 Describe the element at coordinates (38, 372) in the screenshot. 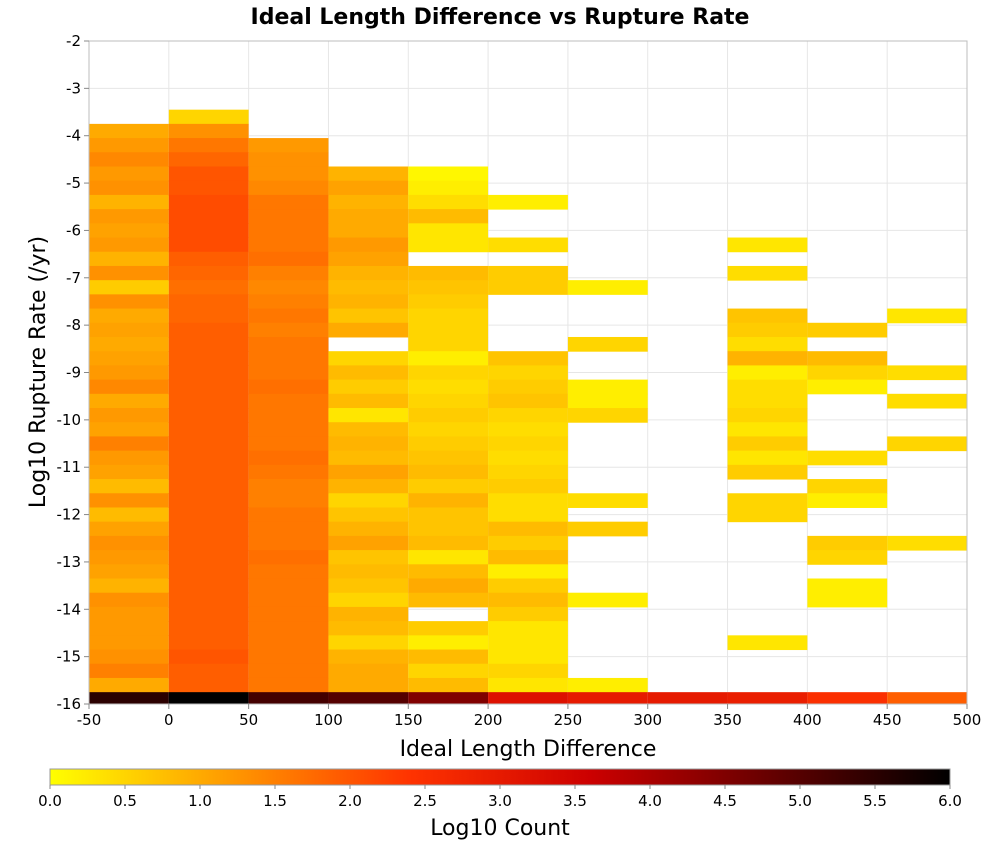

I see `y-axis-label: Log10 Rupture Rate (/yr)` at that location.